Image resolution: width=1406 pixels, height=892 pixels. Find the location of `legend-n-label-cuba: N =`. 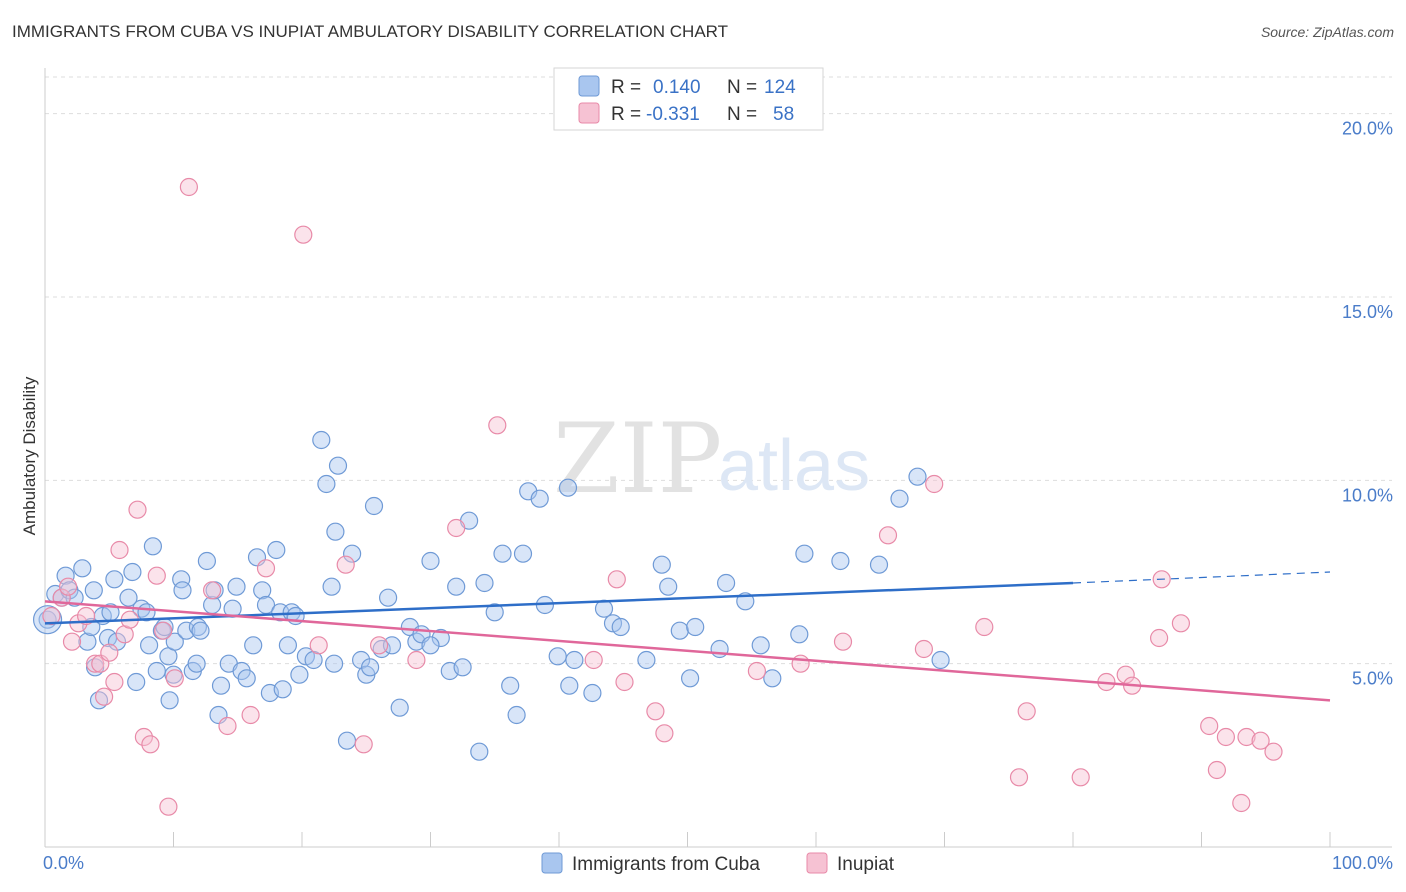

legend-n-label-cuba: N = is located at coordinates (742, 87).